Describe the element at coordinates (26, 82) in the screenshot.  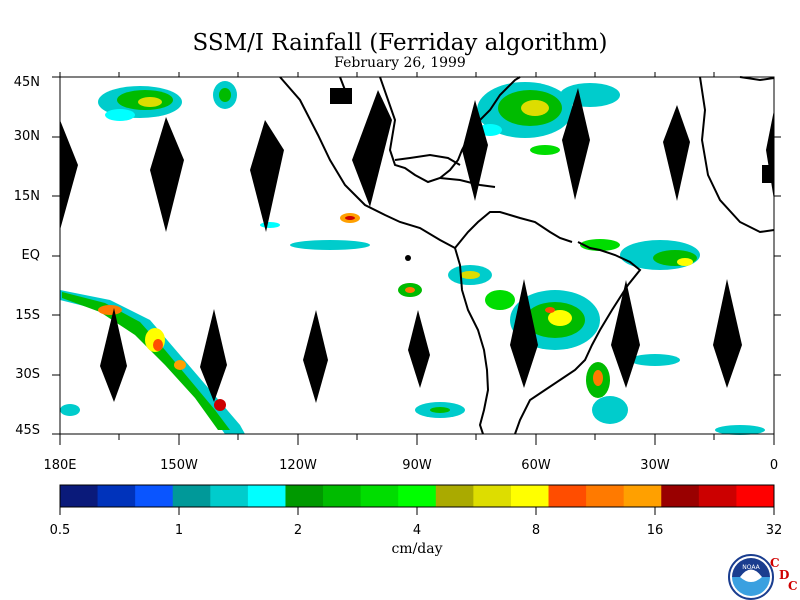
I see `lat-label-45n: 45N` at that location.